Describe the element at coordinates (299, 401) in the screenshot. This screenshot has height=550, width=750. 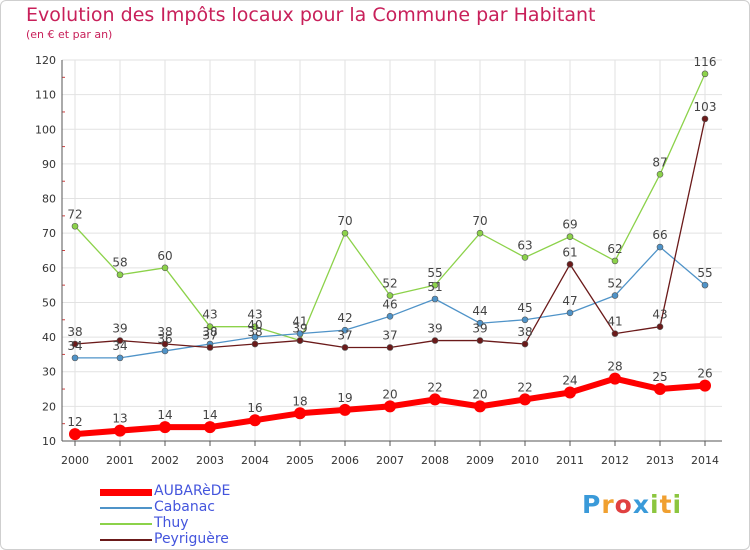
I see `data-label-aubarede: 18` at that location.